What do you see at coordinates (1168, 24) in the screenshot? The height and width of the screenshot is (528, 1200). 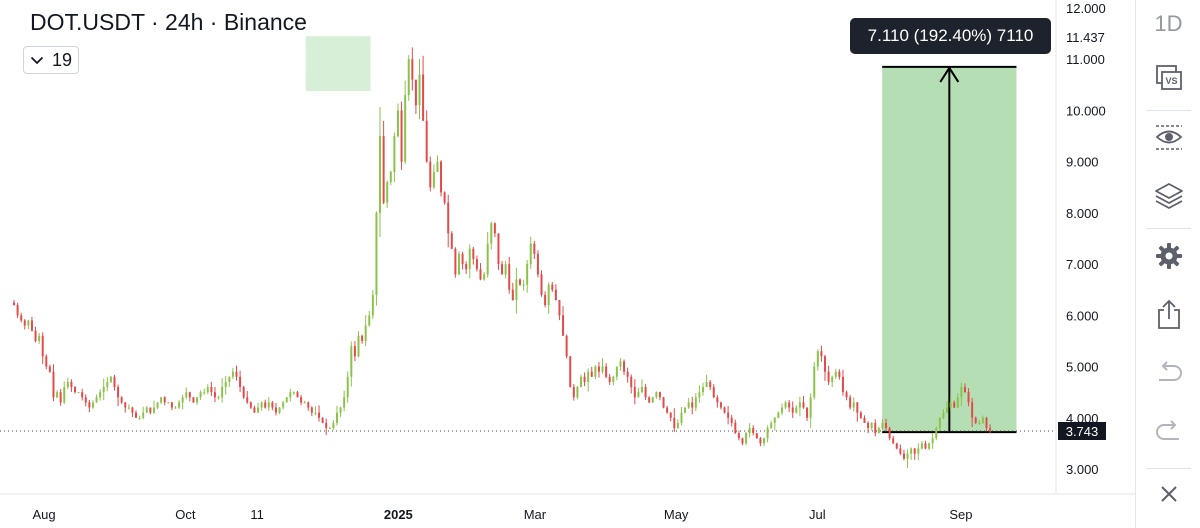 I see `interval-button: 1D` at bounding box center [1168, 24].